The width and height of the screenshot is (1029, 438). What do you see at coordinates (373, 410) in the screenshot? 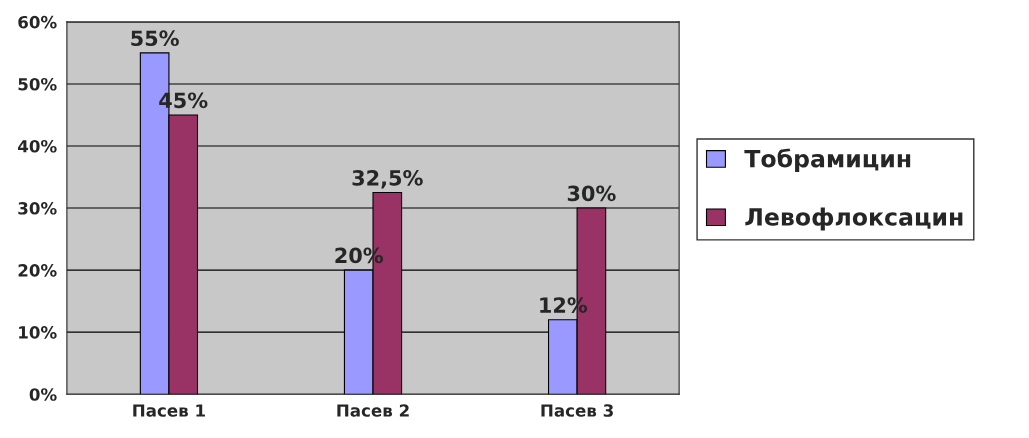
I see `x-tick-label: Пасев 2` at bounding box center [373, 410].